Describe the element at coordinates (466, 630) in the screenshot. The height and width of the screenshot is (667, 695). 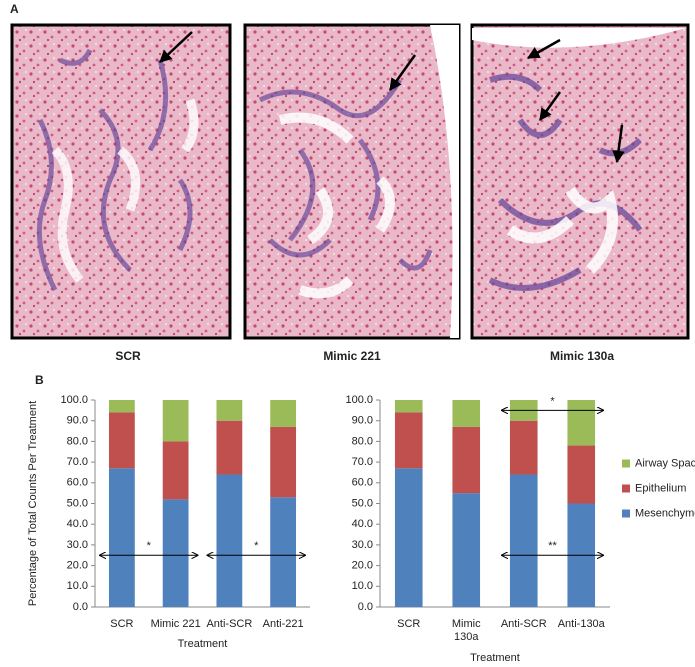
I see `x-tick-label: Mimic 130a` at that location.